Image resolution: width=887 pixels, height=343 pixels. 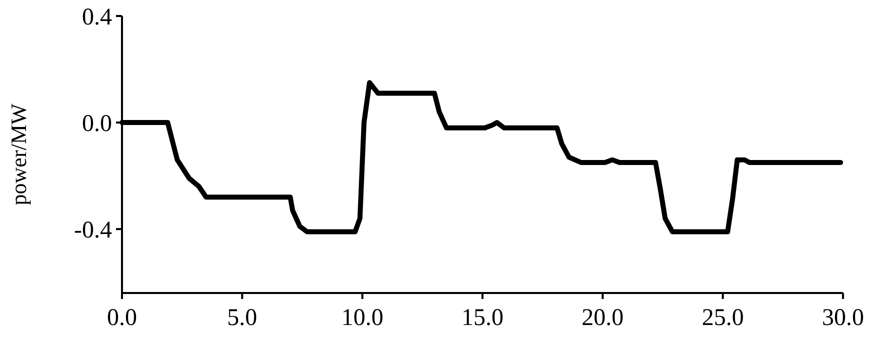 I want to click on y-tick-label: 0.0, so click(x=97, y=123).